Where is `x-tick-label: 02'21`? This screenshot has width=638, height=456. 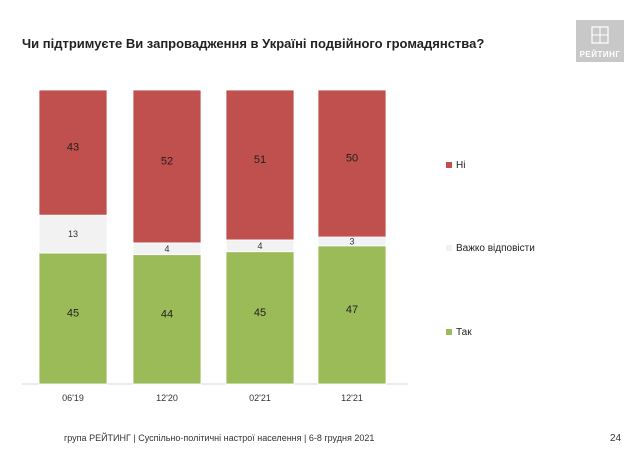 x-tick-label: 02'21 is located at coordinates (260, 398).